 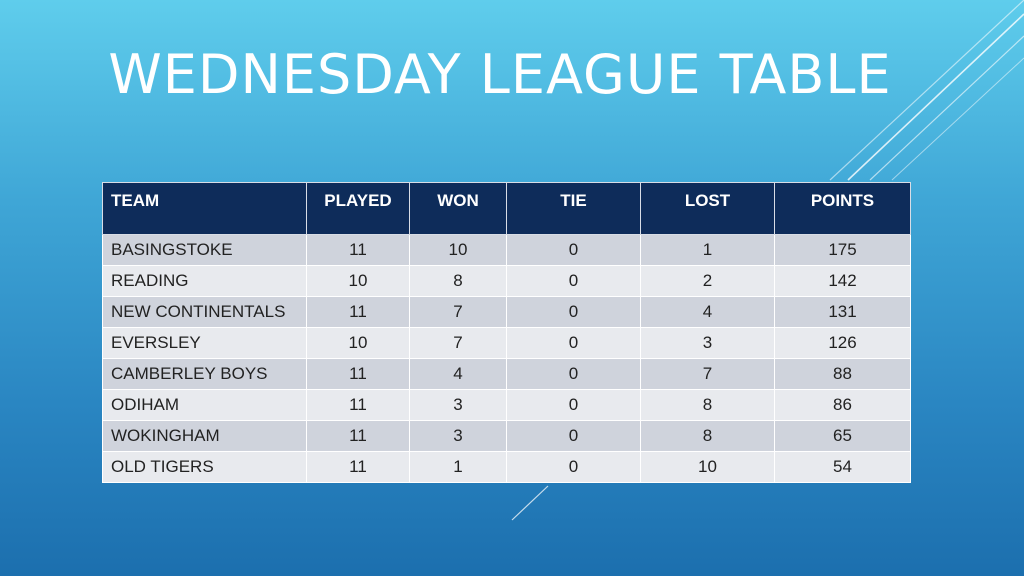 I want to click on lost-cell: 10, so click(x=707, y=467).